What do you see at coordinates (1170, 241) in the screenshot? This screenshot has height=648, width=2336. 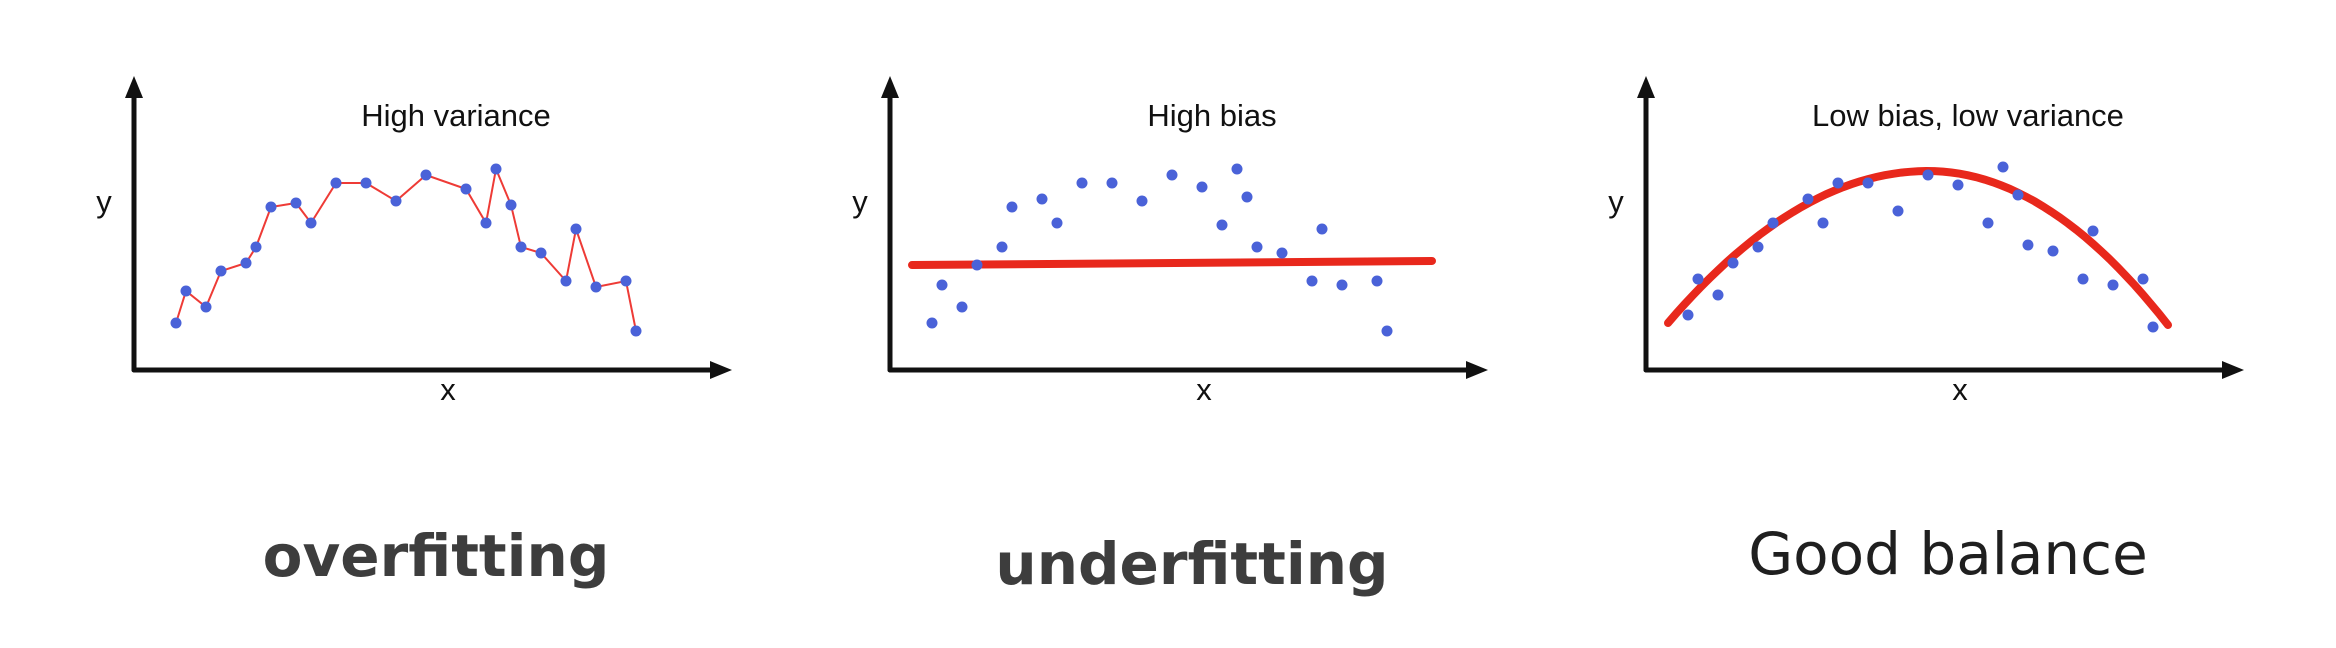 I see `underfitting-chart: High bias x y` at bounding box center [1170, 241].